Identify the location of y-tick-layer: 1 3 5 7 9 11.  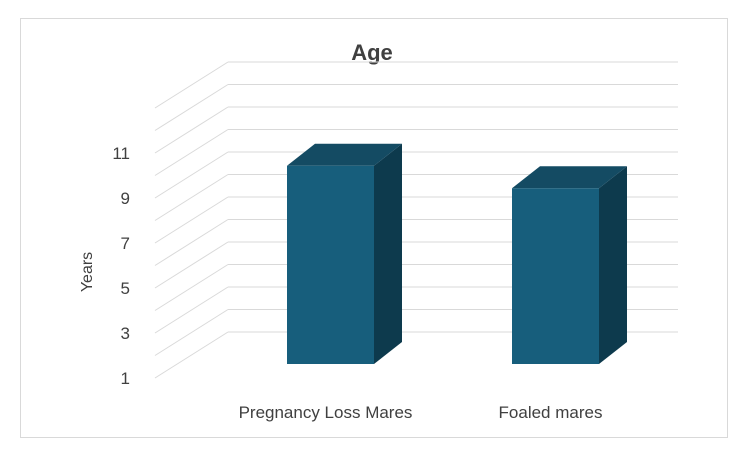
(121, 266).